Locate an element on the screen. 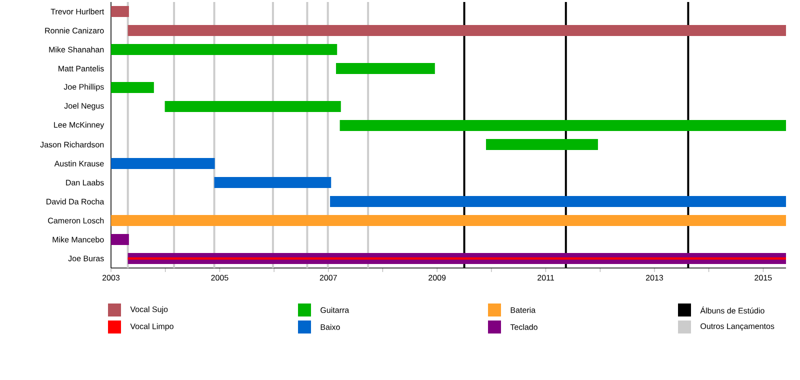 Image resolution: width=800 pixels, height=380 pixels. y-tick-label: Jason Richardson is located at coordinates (72, 145).